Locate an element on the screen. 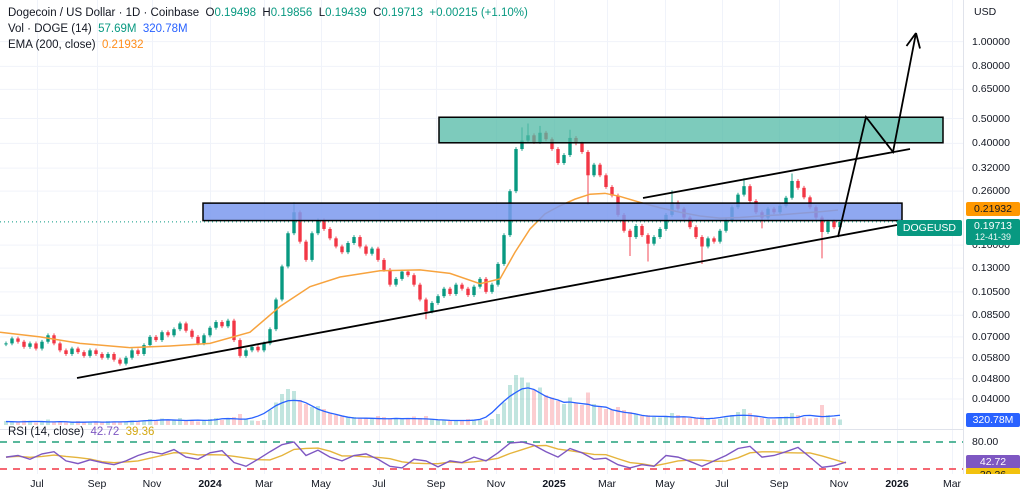 This screenshot has height=495, width=1024. bar-countdown: 12-41-39 is located at coordinates (993, 236).